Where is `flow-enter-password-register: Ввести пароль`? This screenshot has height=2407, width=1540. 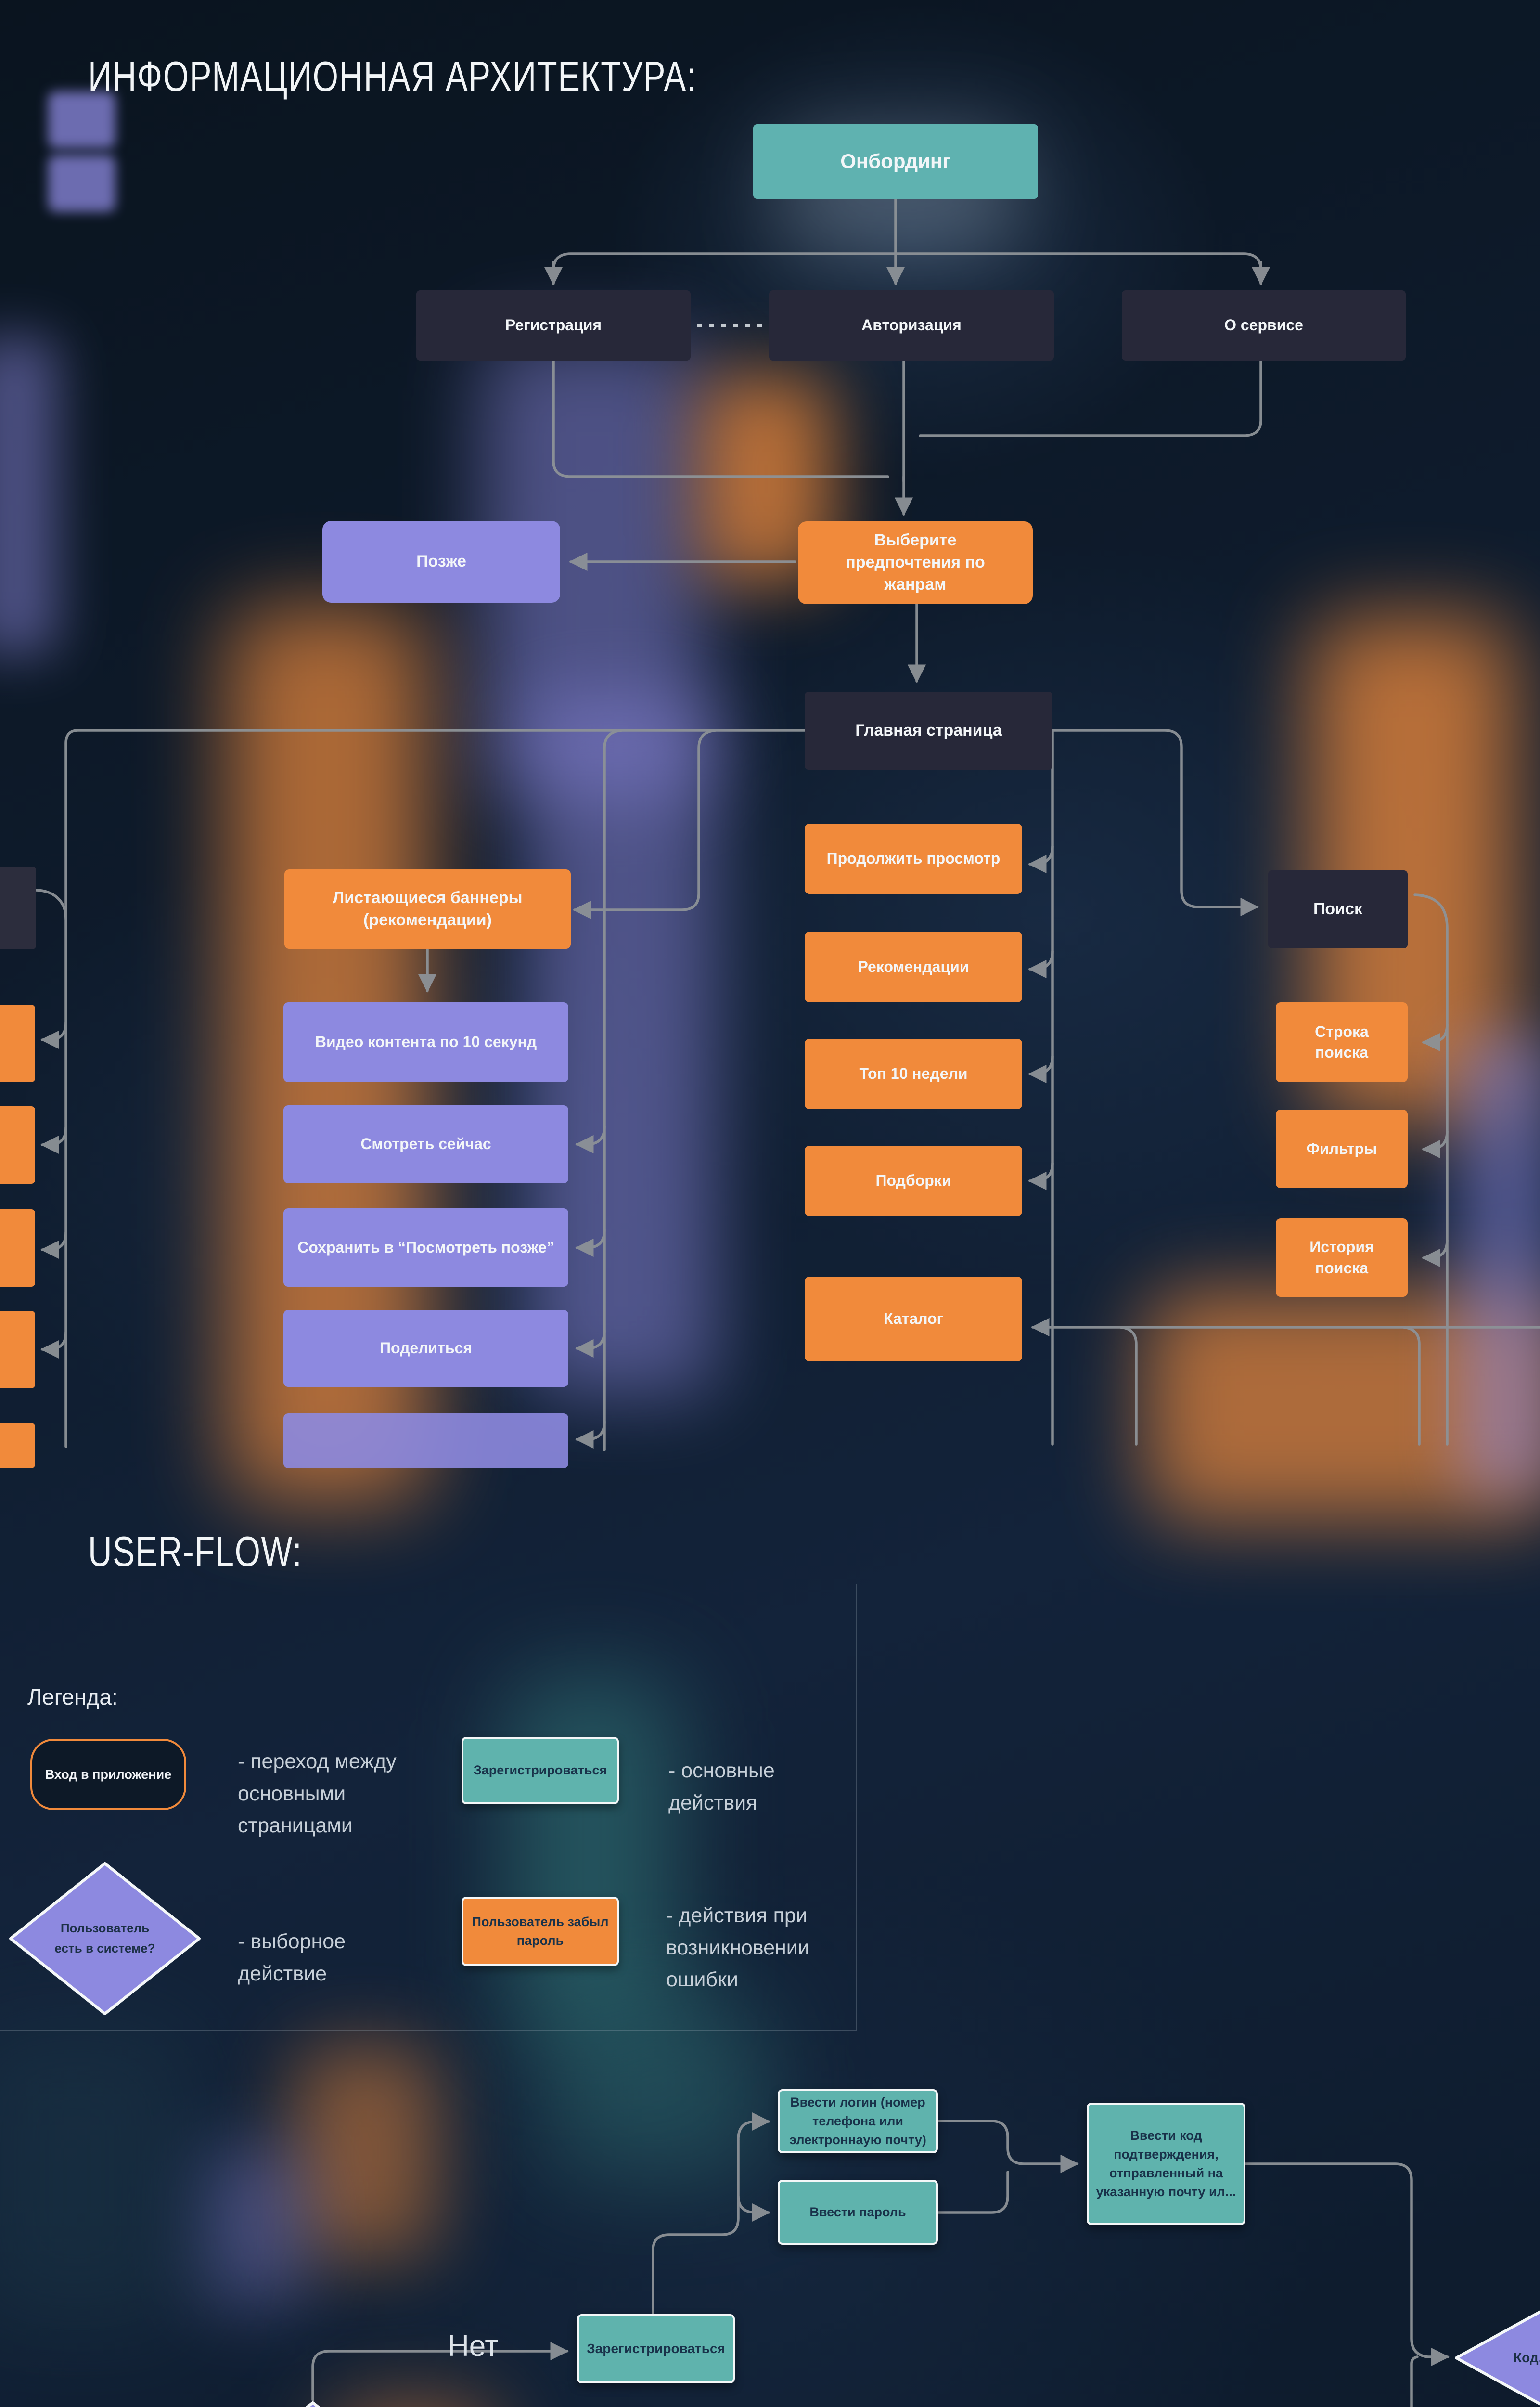 flow-enter-password-register: Ввести пароль is located at coordinates (858, 2212).